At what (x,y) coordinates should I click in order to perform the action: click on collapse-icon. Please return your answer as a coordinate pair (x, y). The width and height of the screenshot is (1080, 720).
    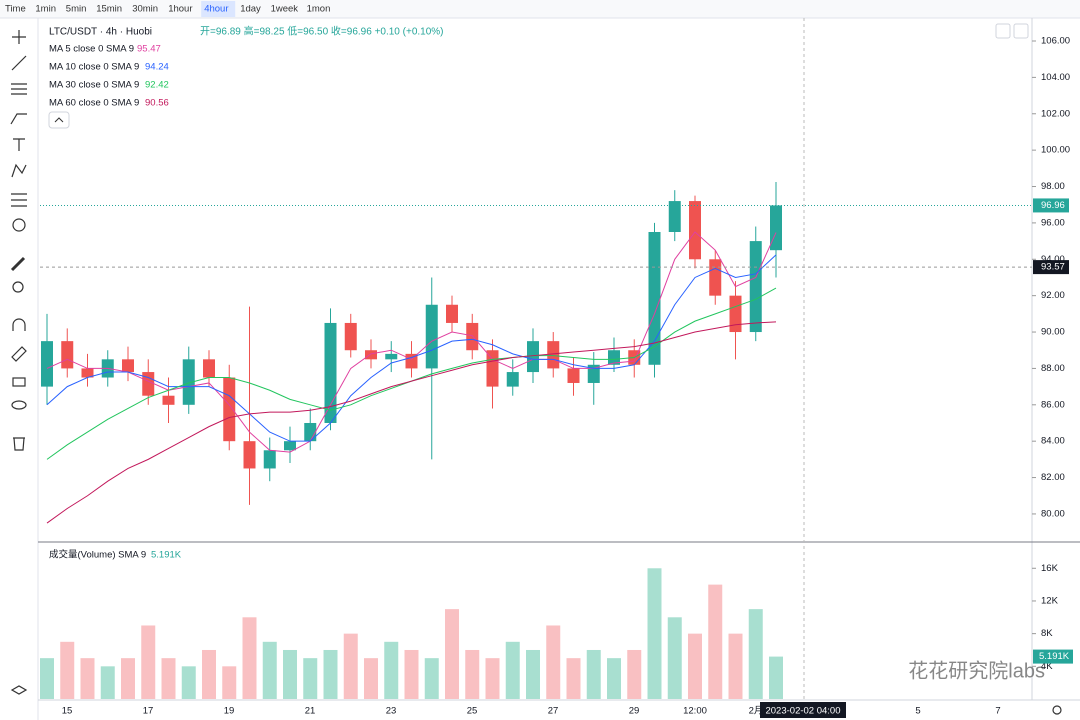
    Looking at the image, I should click on (59, 120).